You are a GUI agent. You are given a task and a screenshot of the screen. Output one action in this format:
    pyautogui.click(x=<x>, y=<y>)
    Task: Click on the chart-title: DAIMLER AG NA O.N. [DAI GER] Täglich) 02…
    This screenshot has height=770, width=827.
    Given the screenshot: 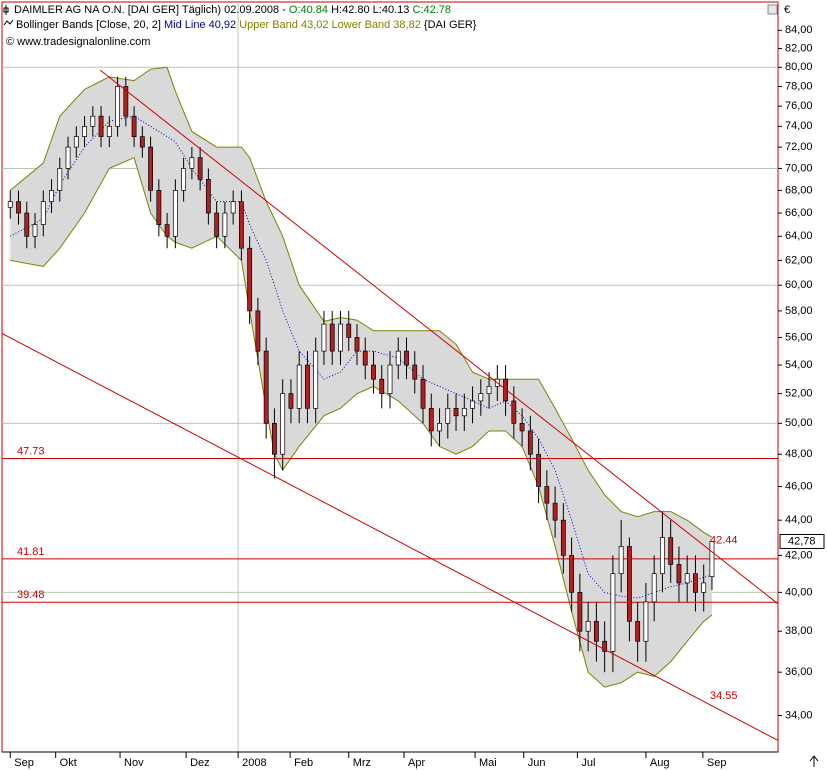 What is the action you would take?
    pyautogui.click(x=232, y=10)
    